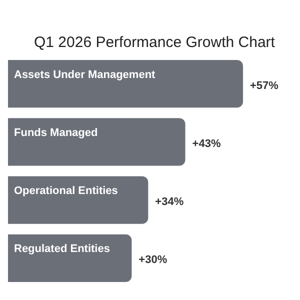 The image size is (300, 300). I want to click on y-tick-label: Operational Entities, so click(66, 191).